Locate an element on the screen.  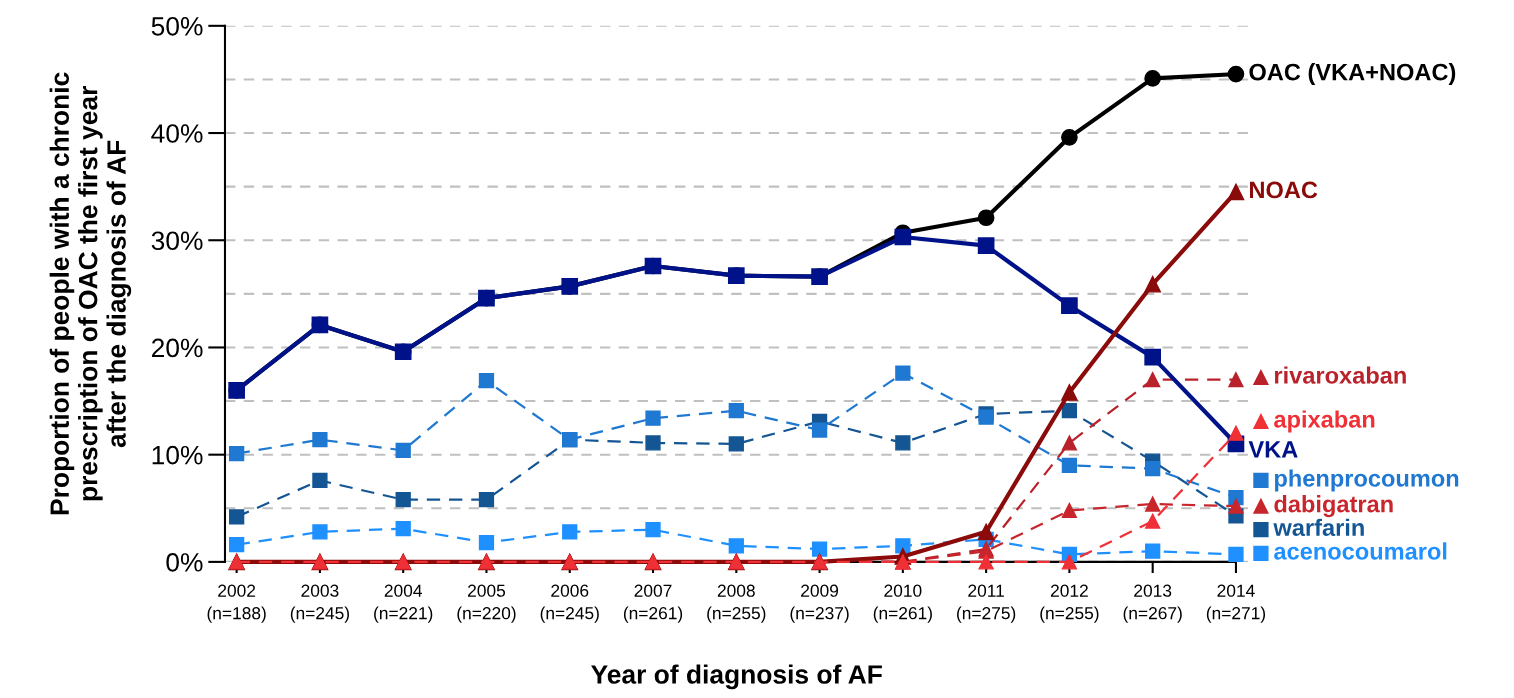
legend-label: acenocoumarol is located at coordinates (1360, 551).